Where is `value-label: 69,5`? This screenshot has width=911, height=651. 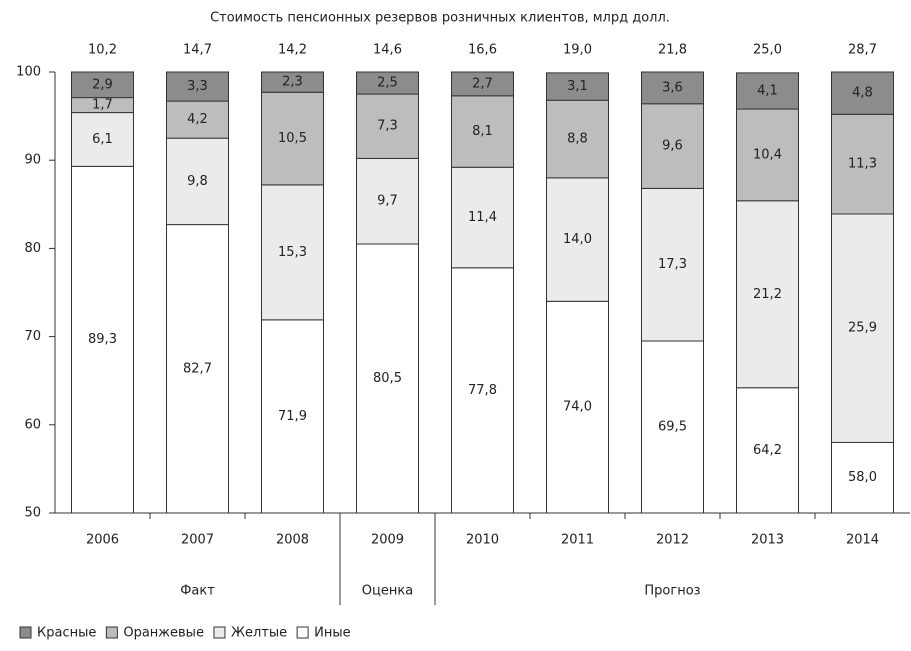
value-label: 69,5 is located at coordinates (672, 427).